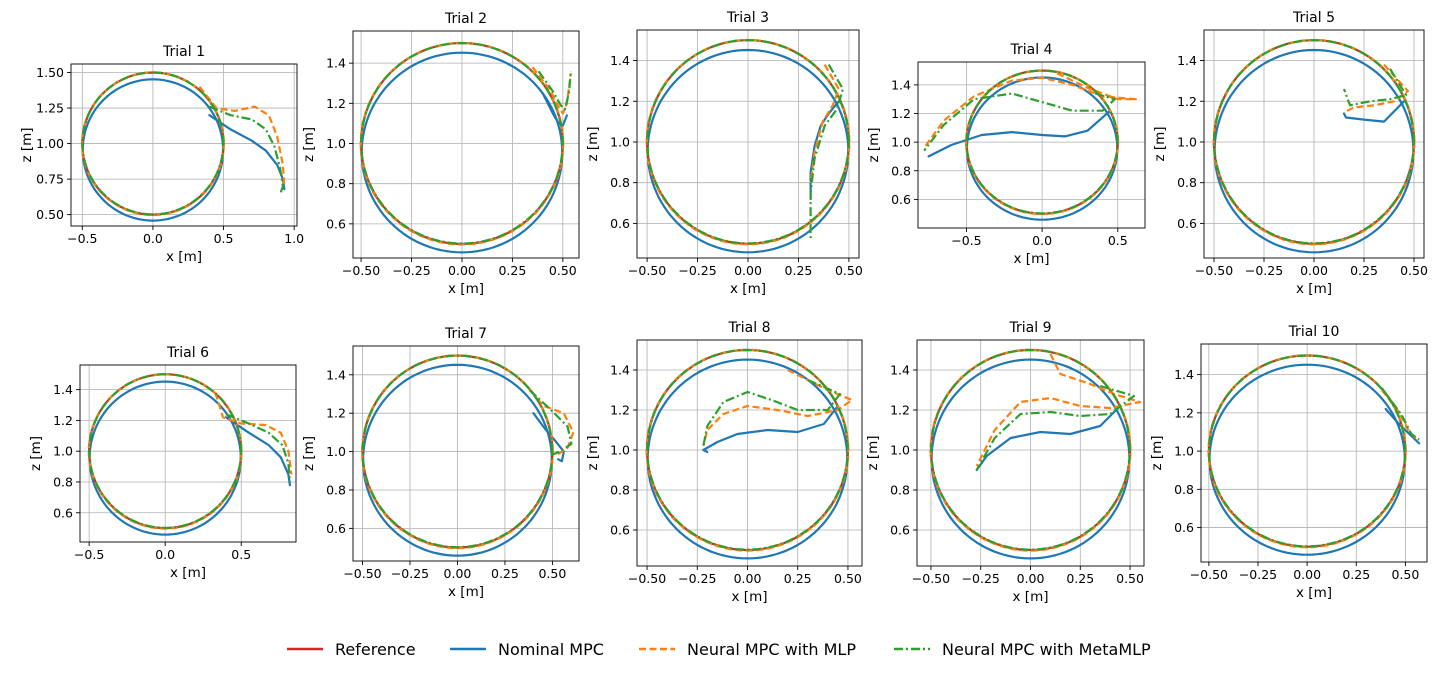 This screenshot has width=1438, height=675. What do you see at coordinates (375, 649) in the screenshot?
I see `legend-label-reference: Reference` at bounding box center [375, 649].